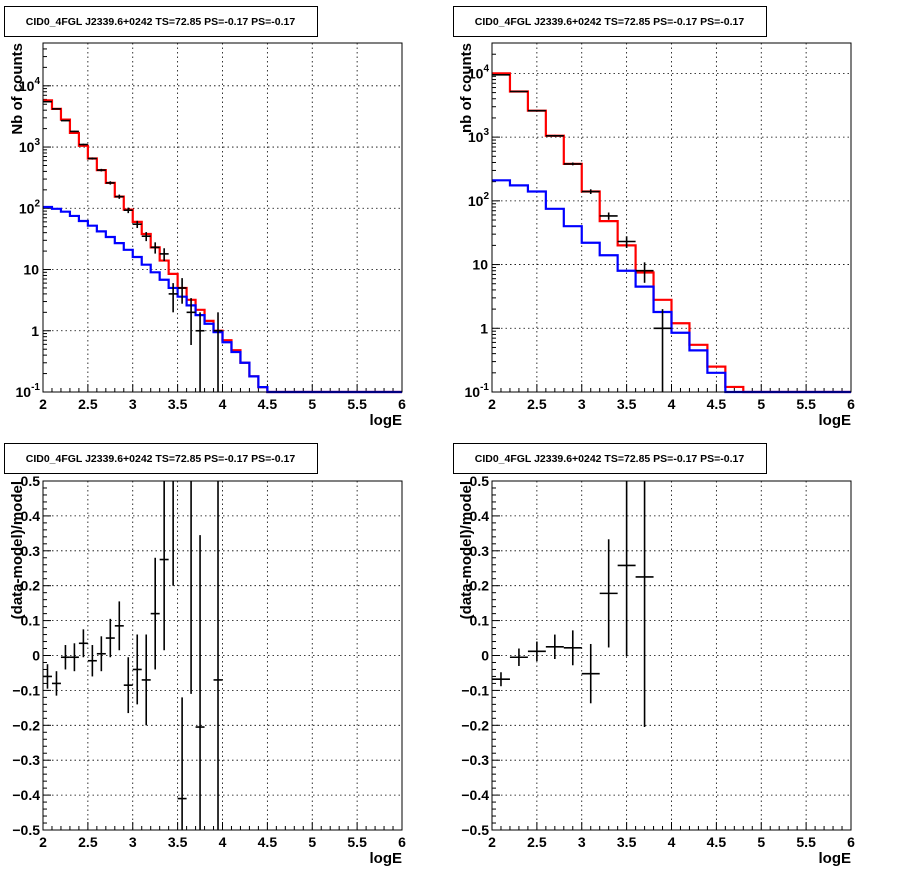 This screenshot has height=875, width=898. I want to click on y-axis-title: Nb of counts, so click(17, 89).